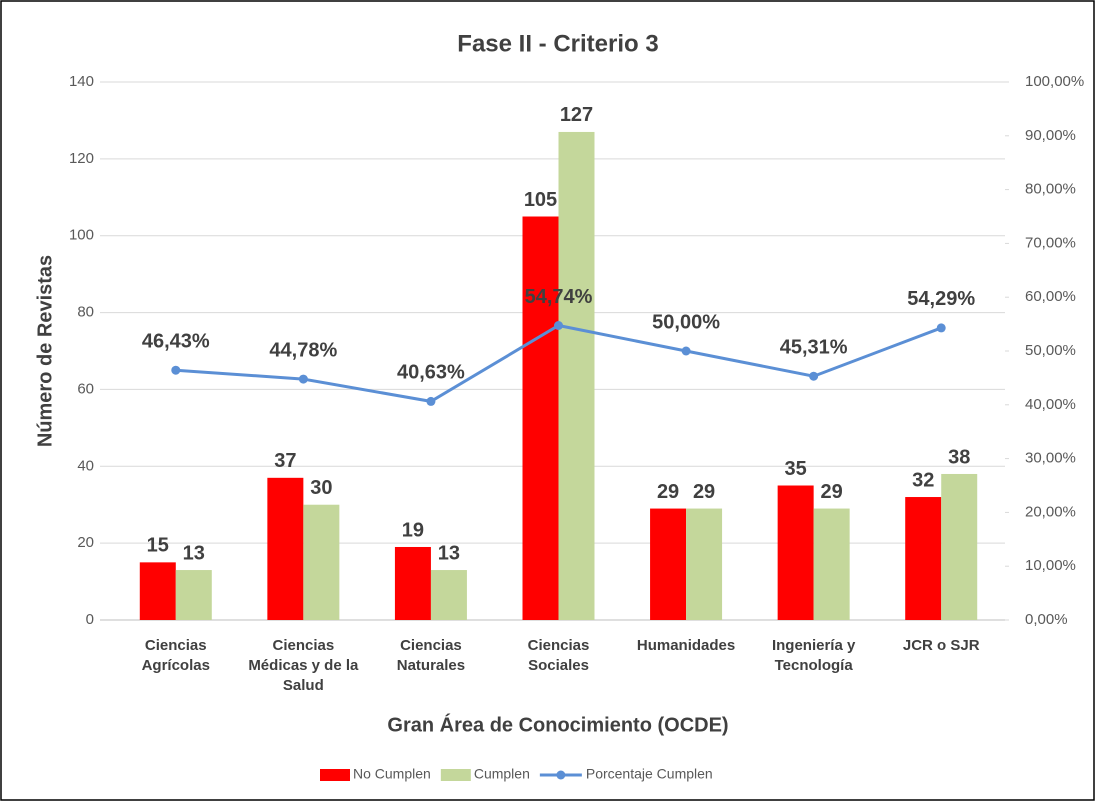  Describe the element at coordinates (1050, 135) in the screenshot. I see `y2-tick-label: 90,00%` at that location.